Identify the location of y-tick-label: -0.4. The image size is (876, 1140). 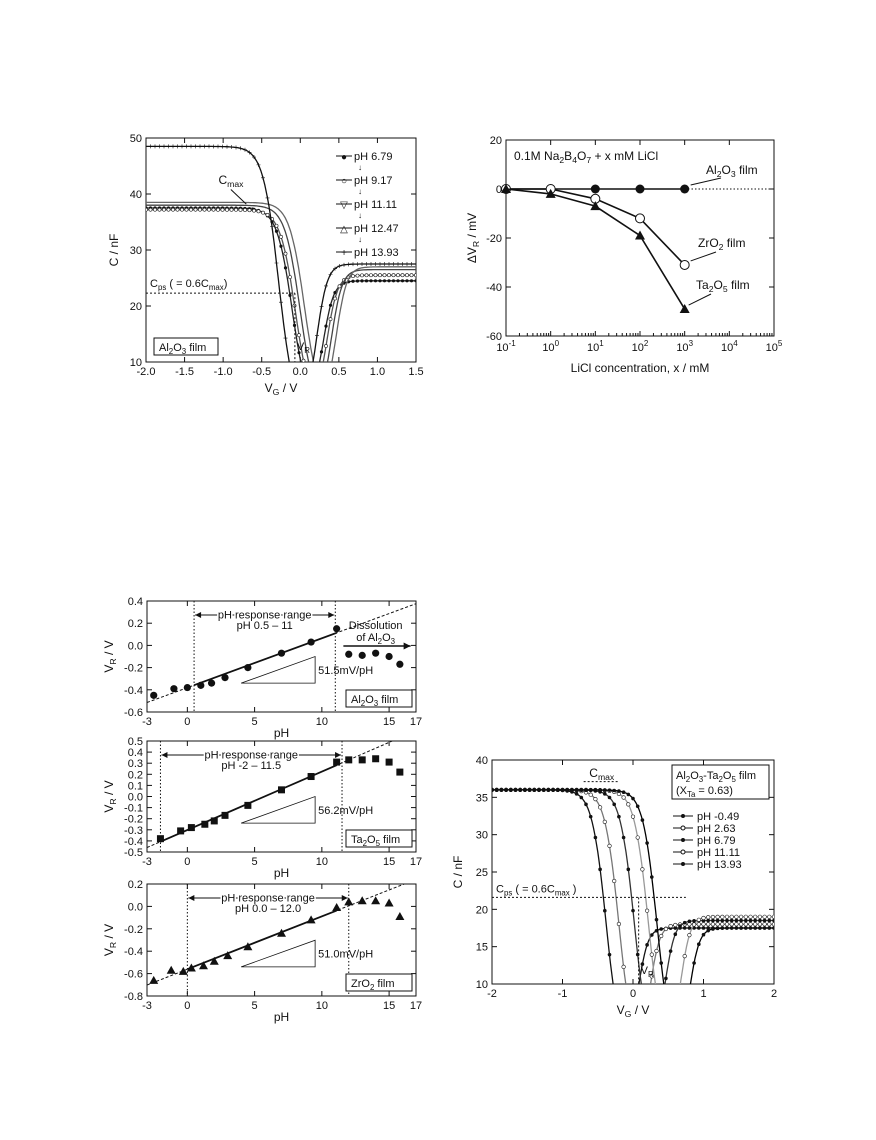
(133, 842).